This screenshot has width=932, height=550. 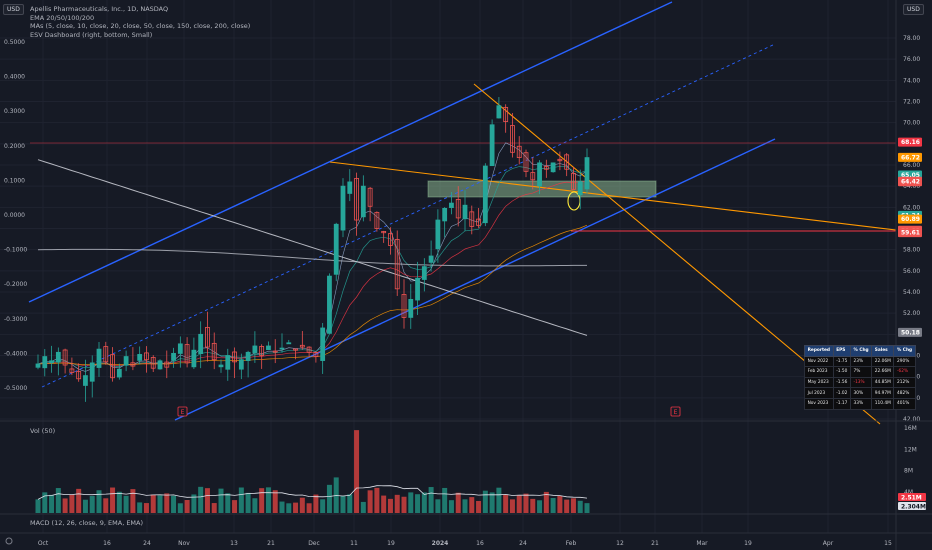 What do you see at coordinates (911, 80) in the screenshot?
I see `price-tick-label: 74.00` at bounding box center [911, 80].